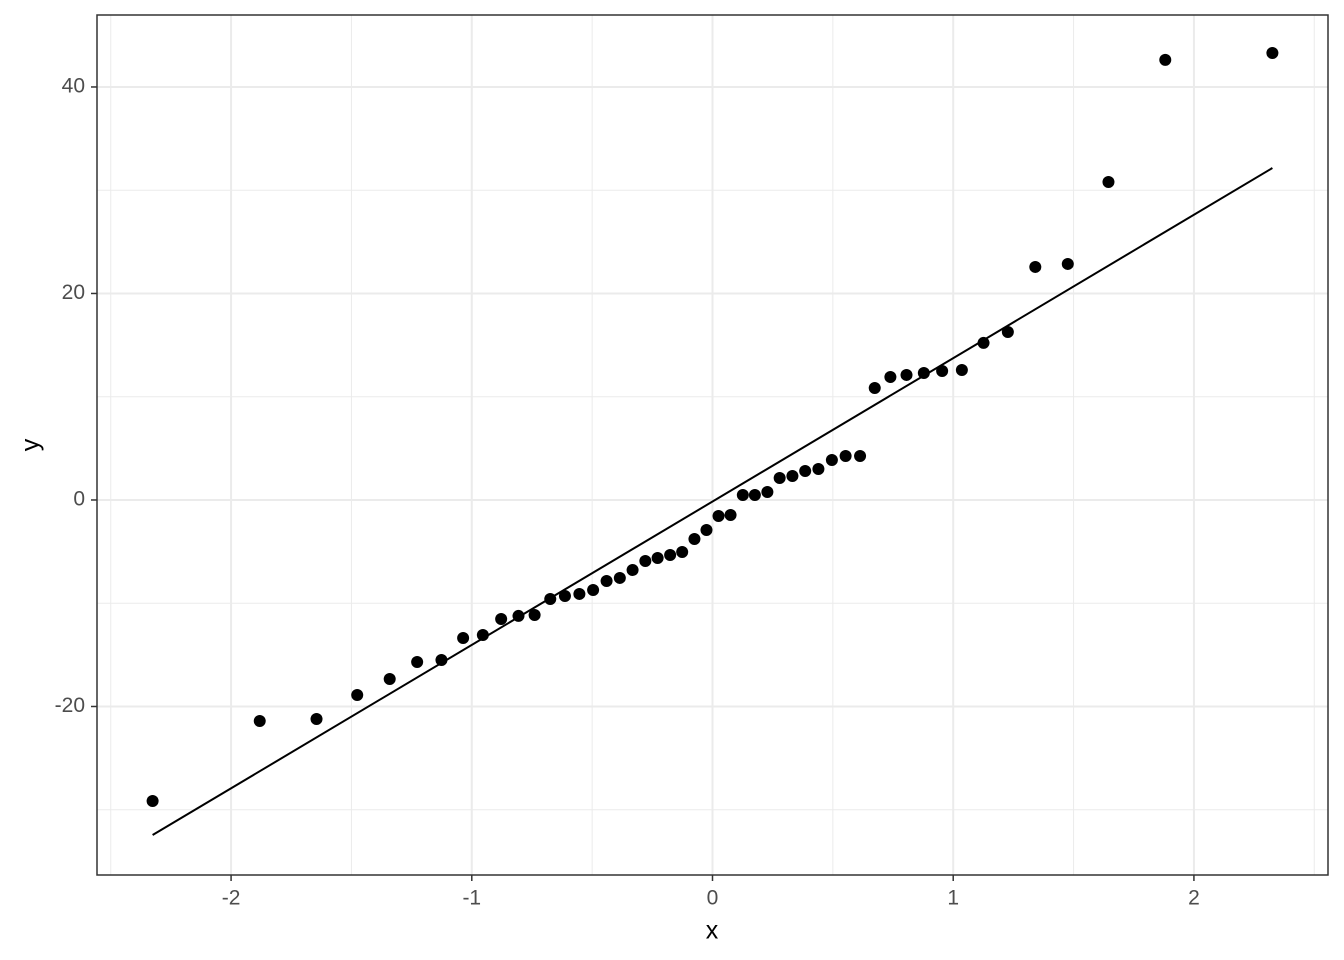  I want to click on x-axis-title: x, so click(712, 931).